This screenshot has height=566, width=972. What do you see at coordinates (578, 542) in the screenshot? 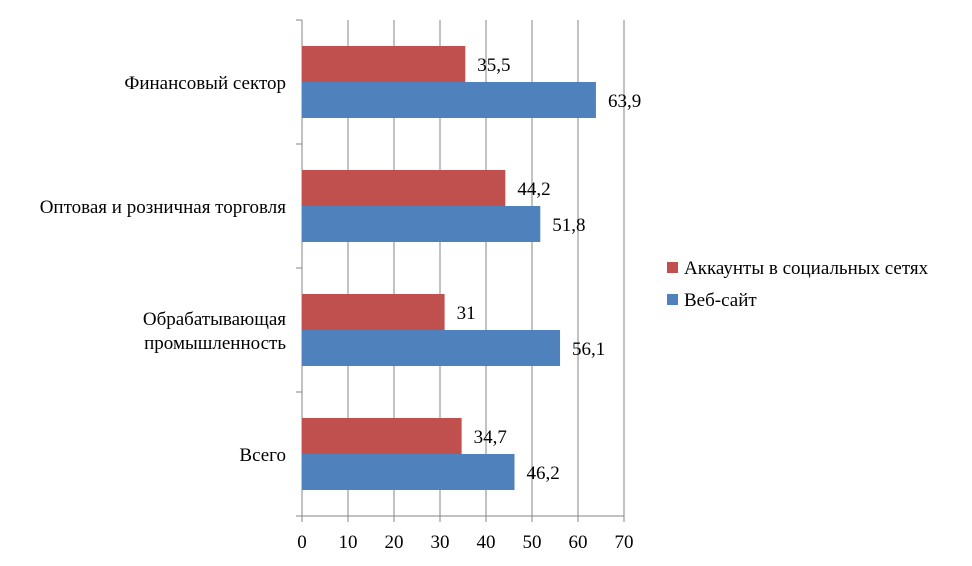
I see `x-tick-label: 60` at bounding box center [578, 542].